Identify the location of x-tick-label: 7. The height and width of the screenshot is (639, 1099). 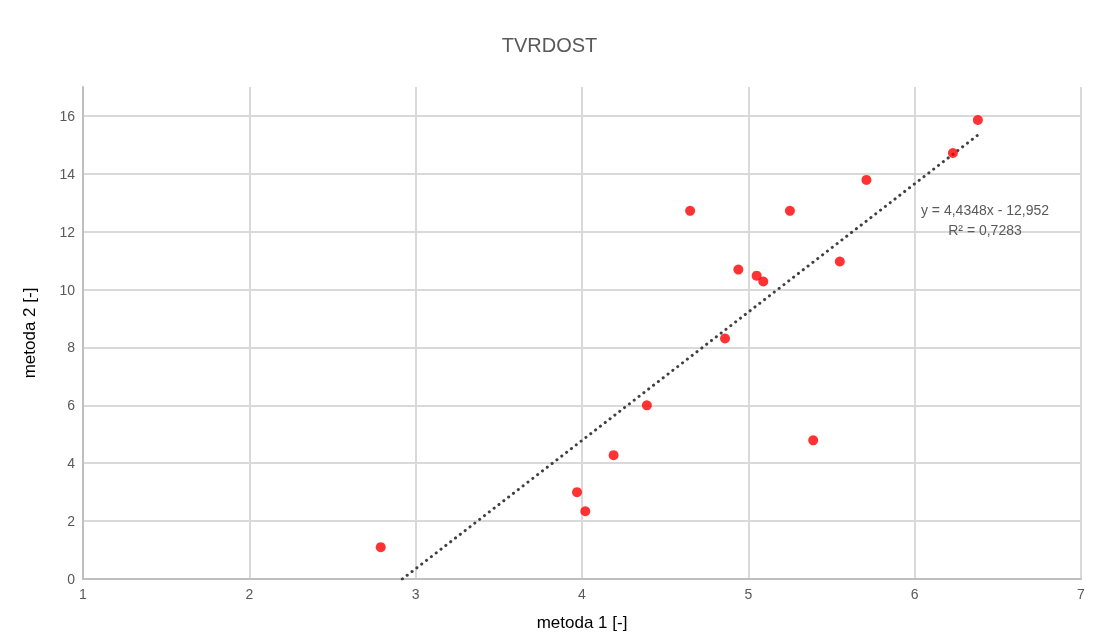
(1081, 594).